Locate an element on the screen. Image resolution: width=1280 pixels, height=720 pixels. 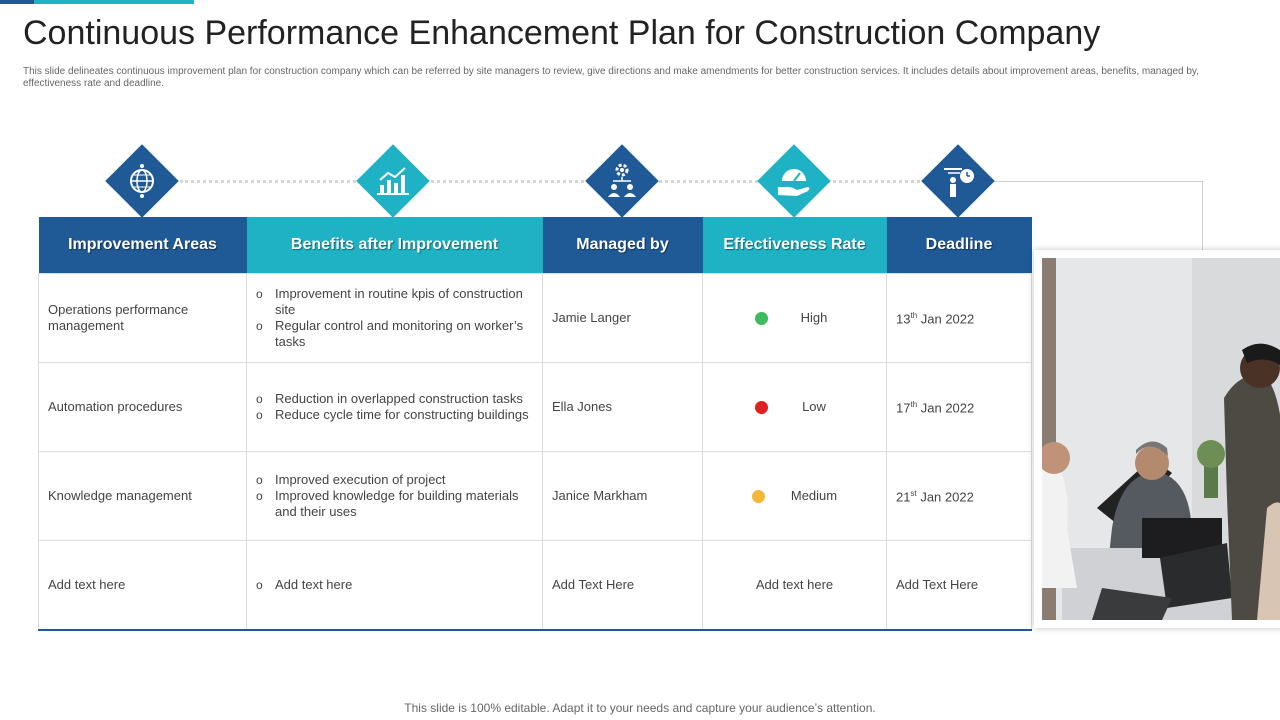
photo-frame is located at coordinates (1157, 439).